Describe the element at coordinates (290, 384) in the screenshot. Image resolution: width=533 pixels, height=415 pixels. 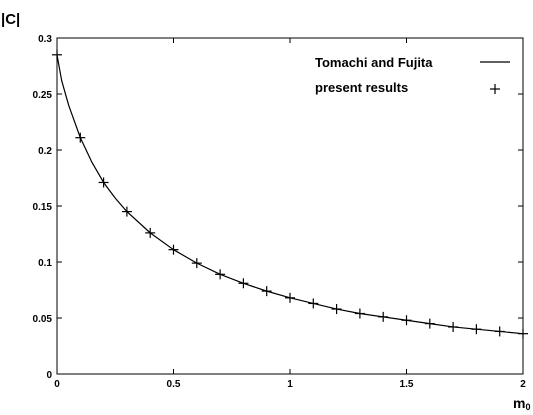
I see `x-tick-label-2: 1` at that location.